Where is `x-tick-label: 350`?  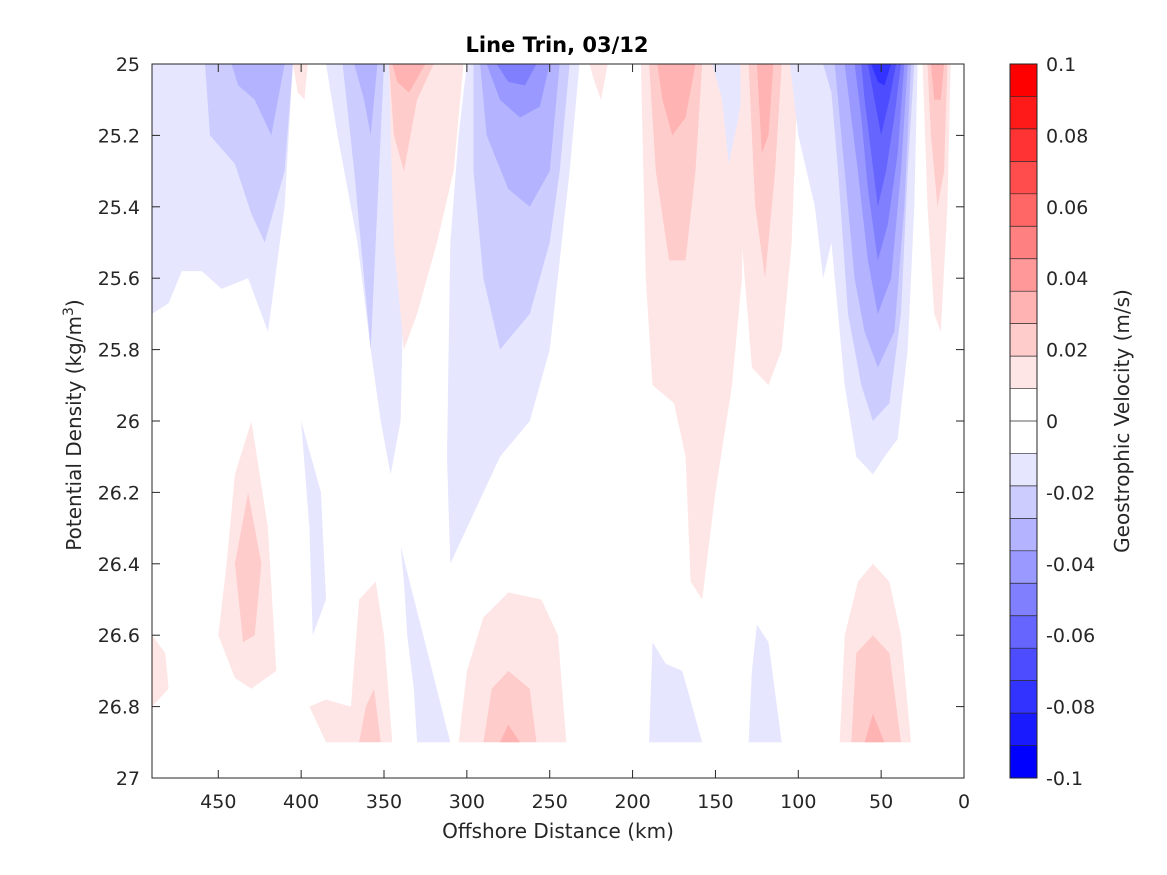
x-tick-label: 350 is located at coordinates (384, 802).